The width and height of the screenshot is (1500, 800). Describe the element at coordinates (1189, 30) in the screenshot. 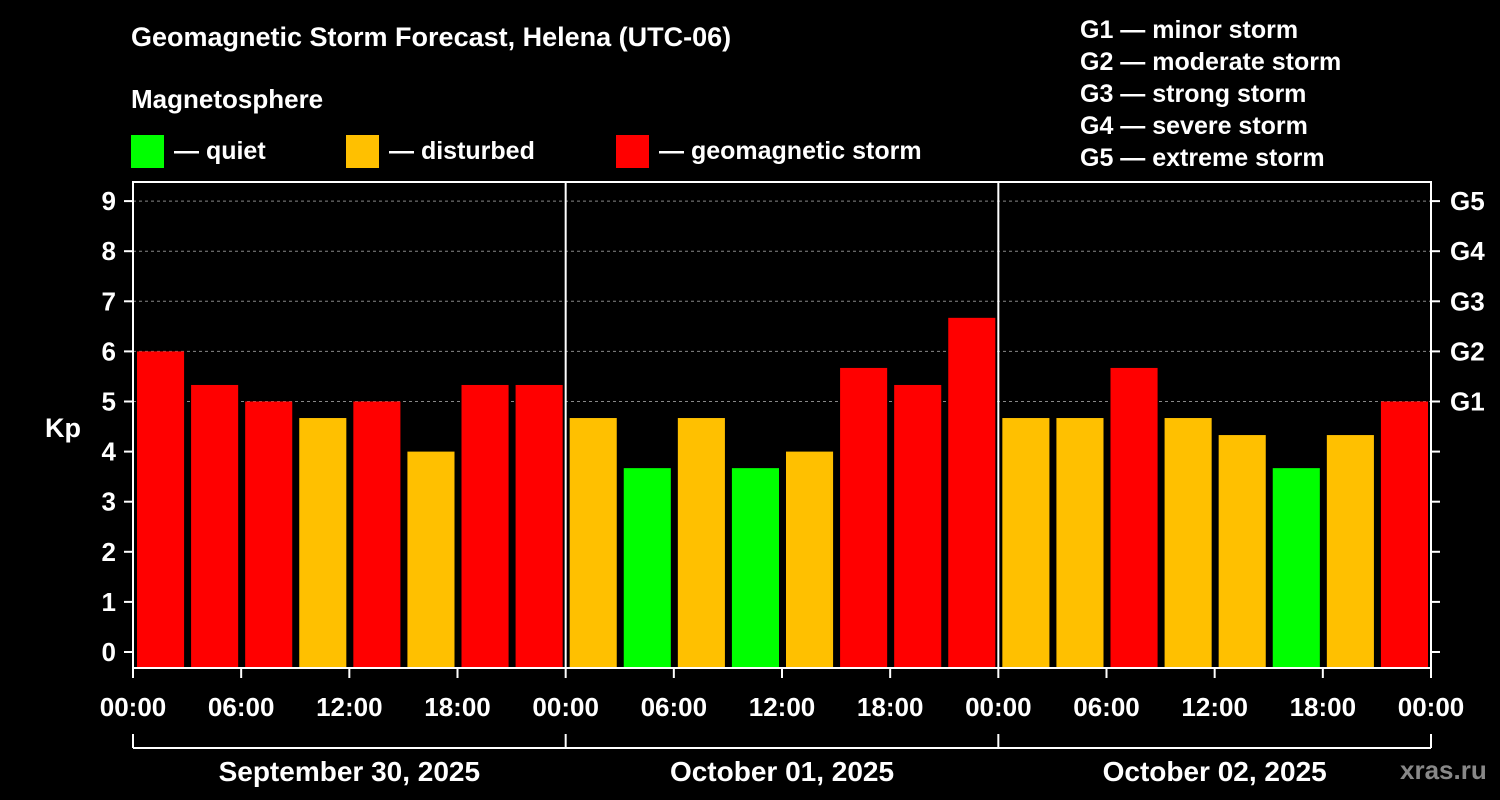

I see `g-scale-g1: G1 — minor storm` at that location.